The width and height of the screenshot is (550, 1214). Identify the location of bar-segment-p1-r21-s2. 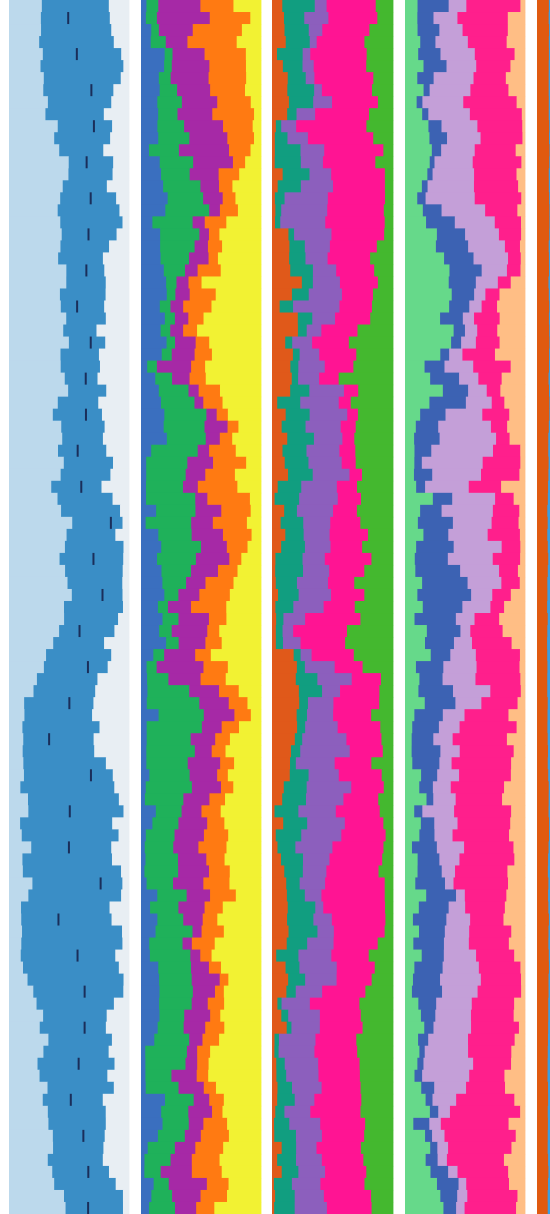
(84, 246).